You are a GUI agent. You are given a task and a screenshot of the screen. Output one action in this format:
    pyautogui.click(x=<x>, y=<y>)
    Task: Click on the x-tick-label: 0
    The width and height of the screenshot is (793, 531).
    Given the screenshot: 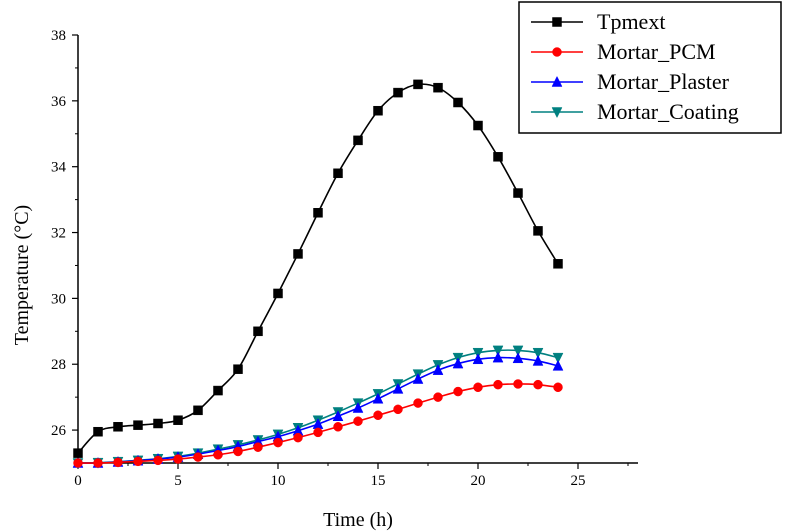 What is the action you would take?
    pyautogui.click(x=78, y=481)
    